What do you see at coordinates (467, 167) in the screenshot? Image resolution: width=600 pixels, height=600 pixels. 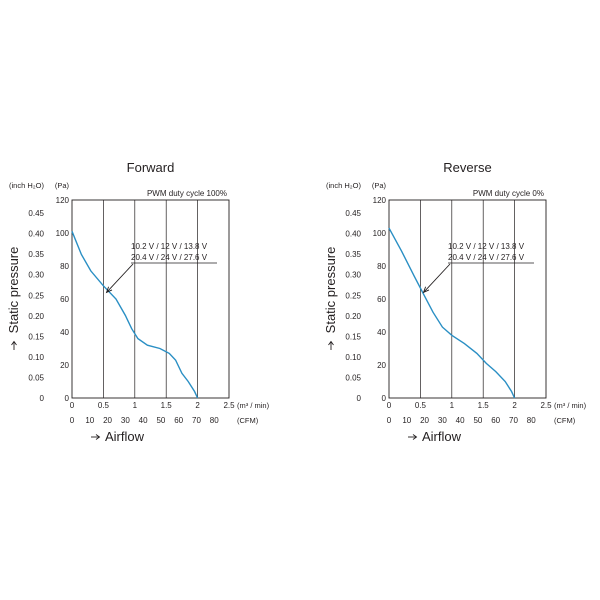 I see `chart-title: Reverse` at bounding box center [467, 167].